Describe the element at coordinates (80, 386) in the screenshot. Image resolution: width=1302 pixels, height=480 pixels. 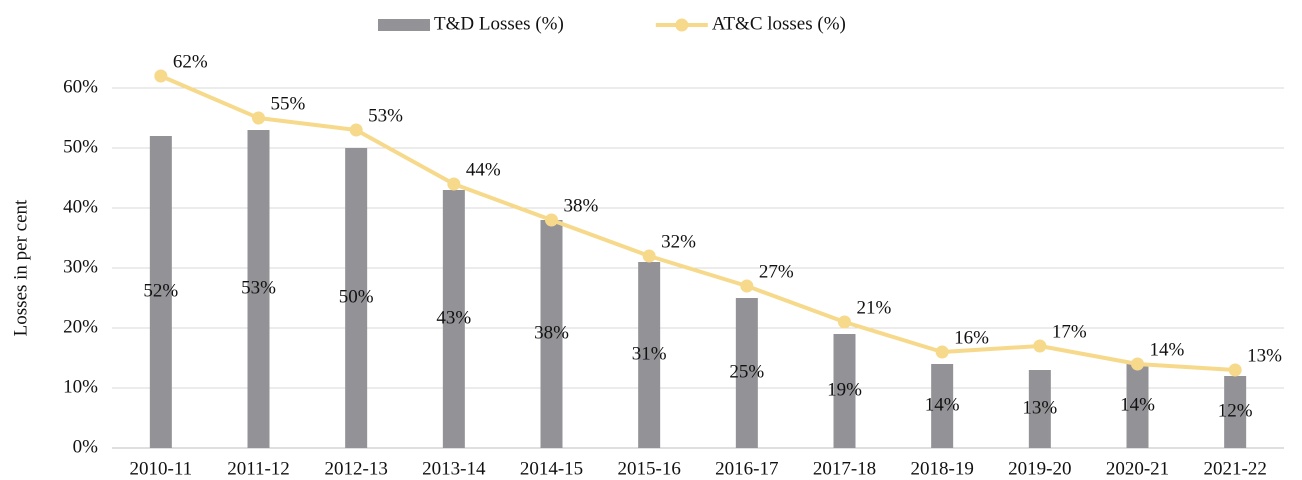
I see `y-tick-label: 10%` at that location.